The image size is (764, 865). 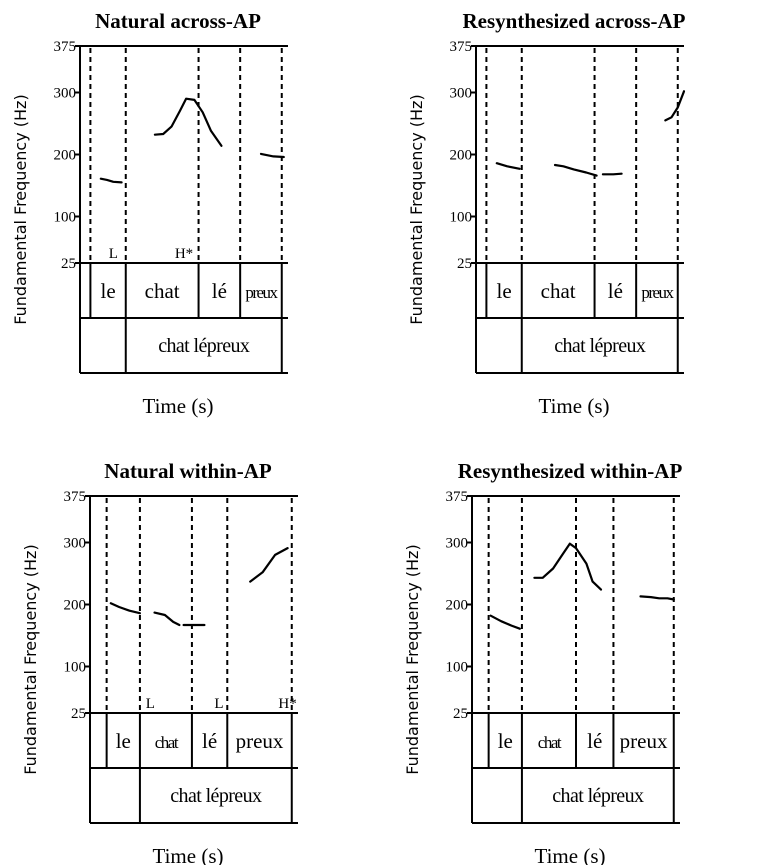 What do you see at coordinates (573, 21) in the screenshot?
I see `chart-title: Resynthesized across-AP` at bounding box center [573, 21].